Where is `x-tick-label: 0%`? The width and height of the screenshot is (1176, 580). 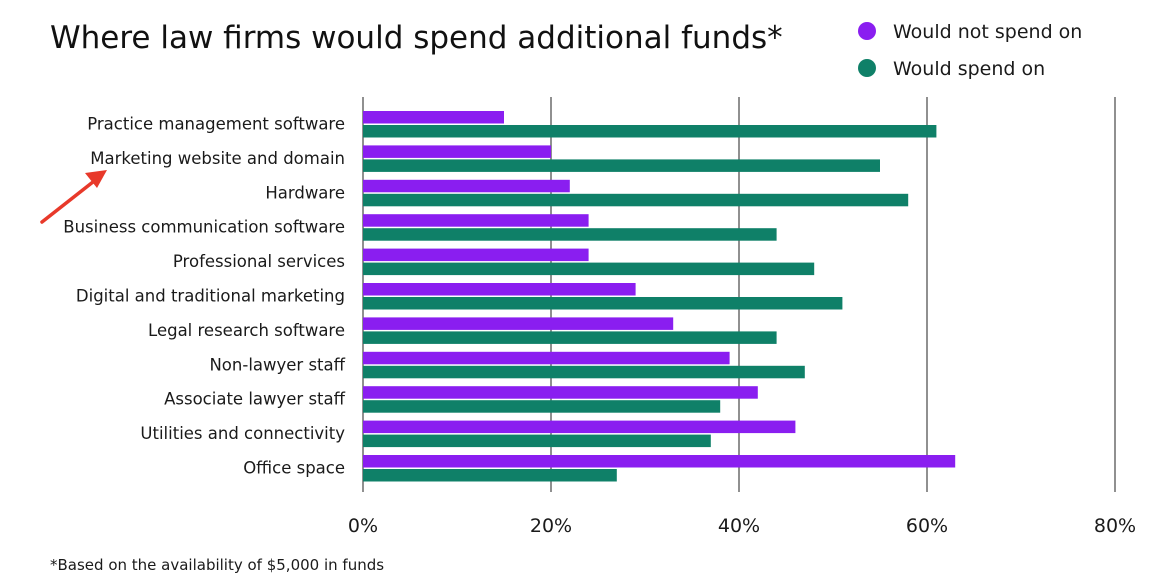
x-tick-label: 0% is located at coordinates (363, 526).